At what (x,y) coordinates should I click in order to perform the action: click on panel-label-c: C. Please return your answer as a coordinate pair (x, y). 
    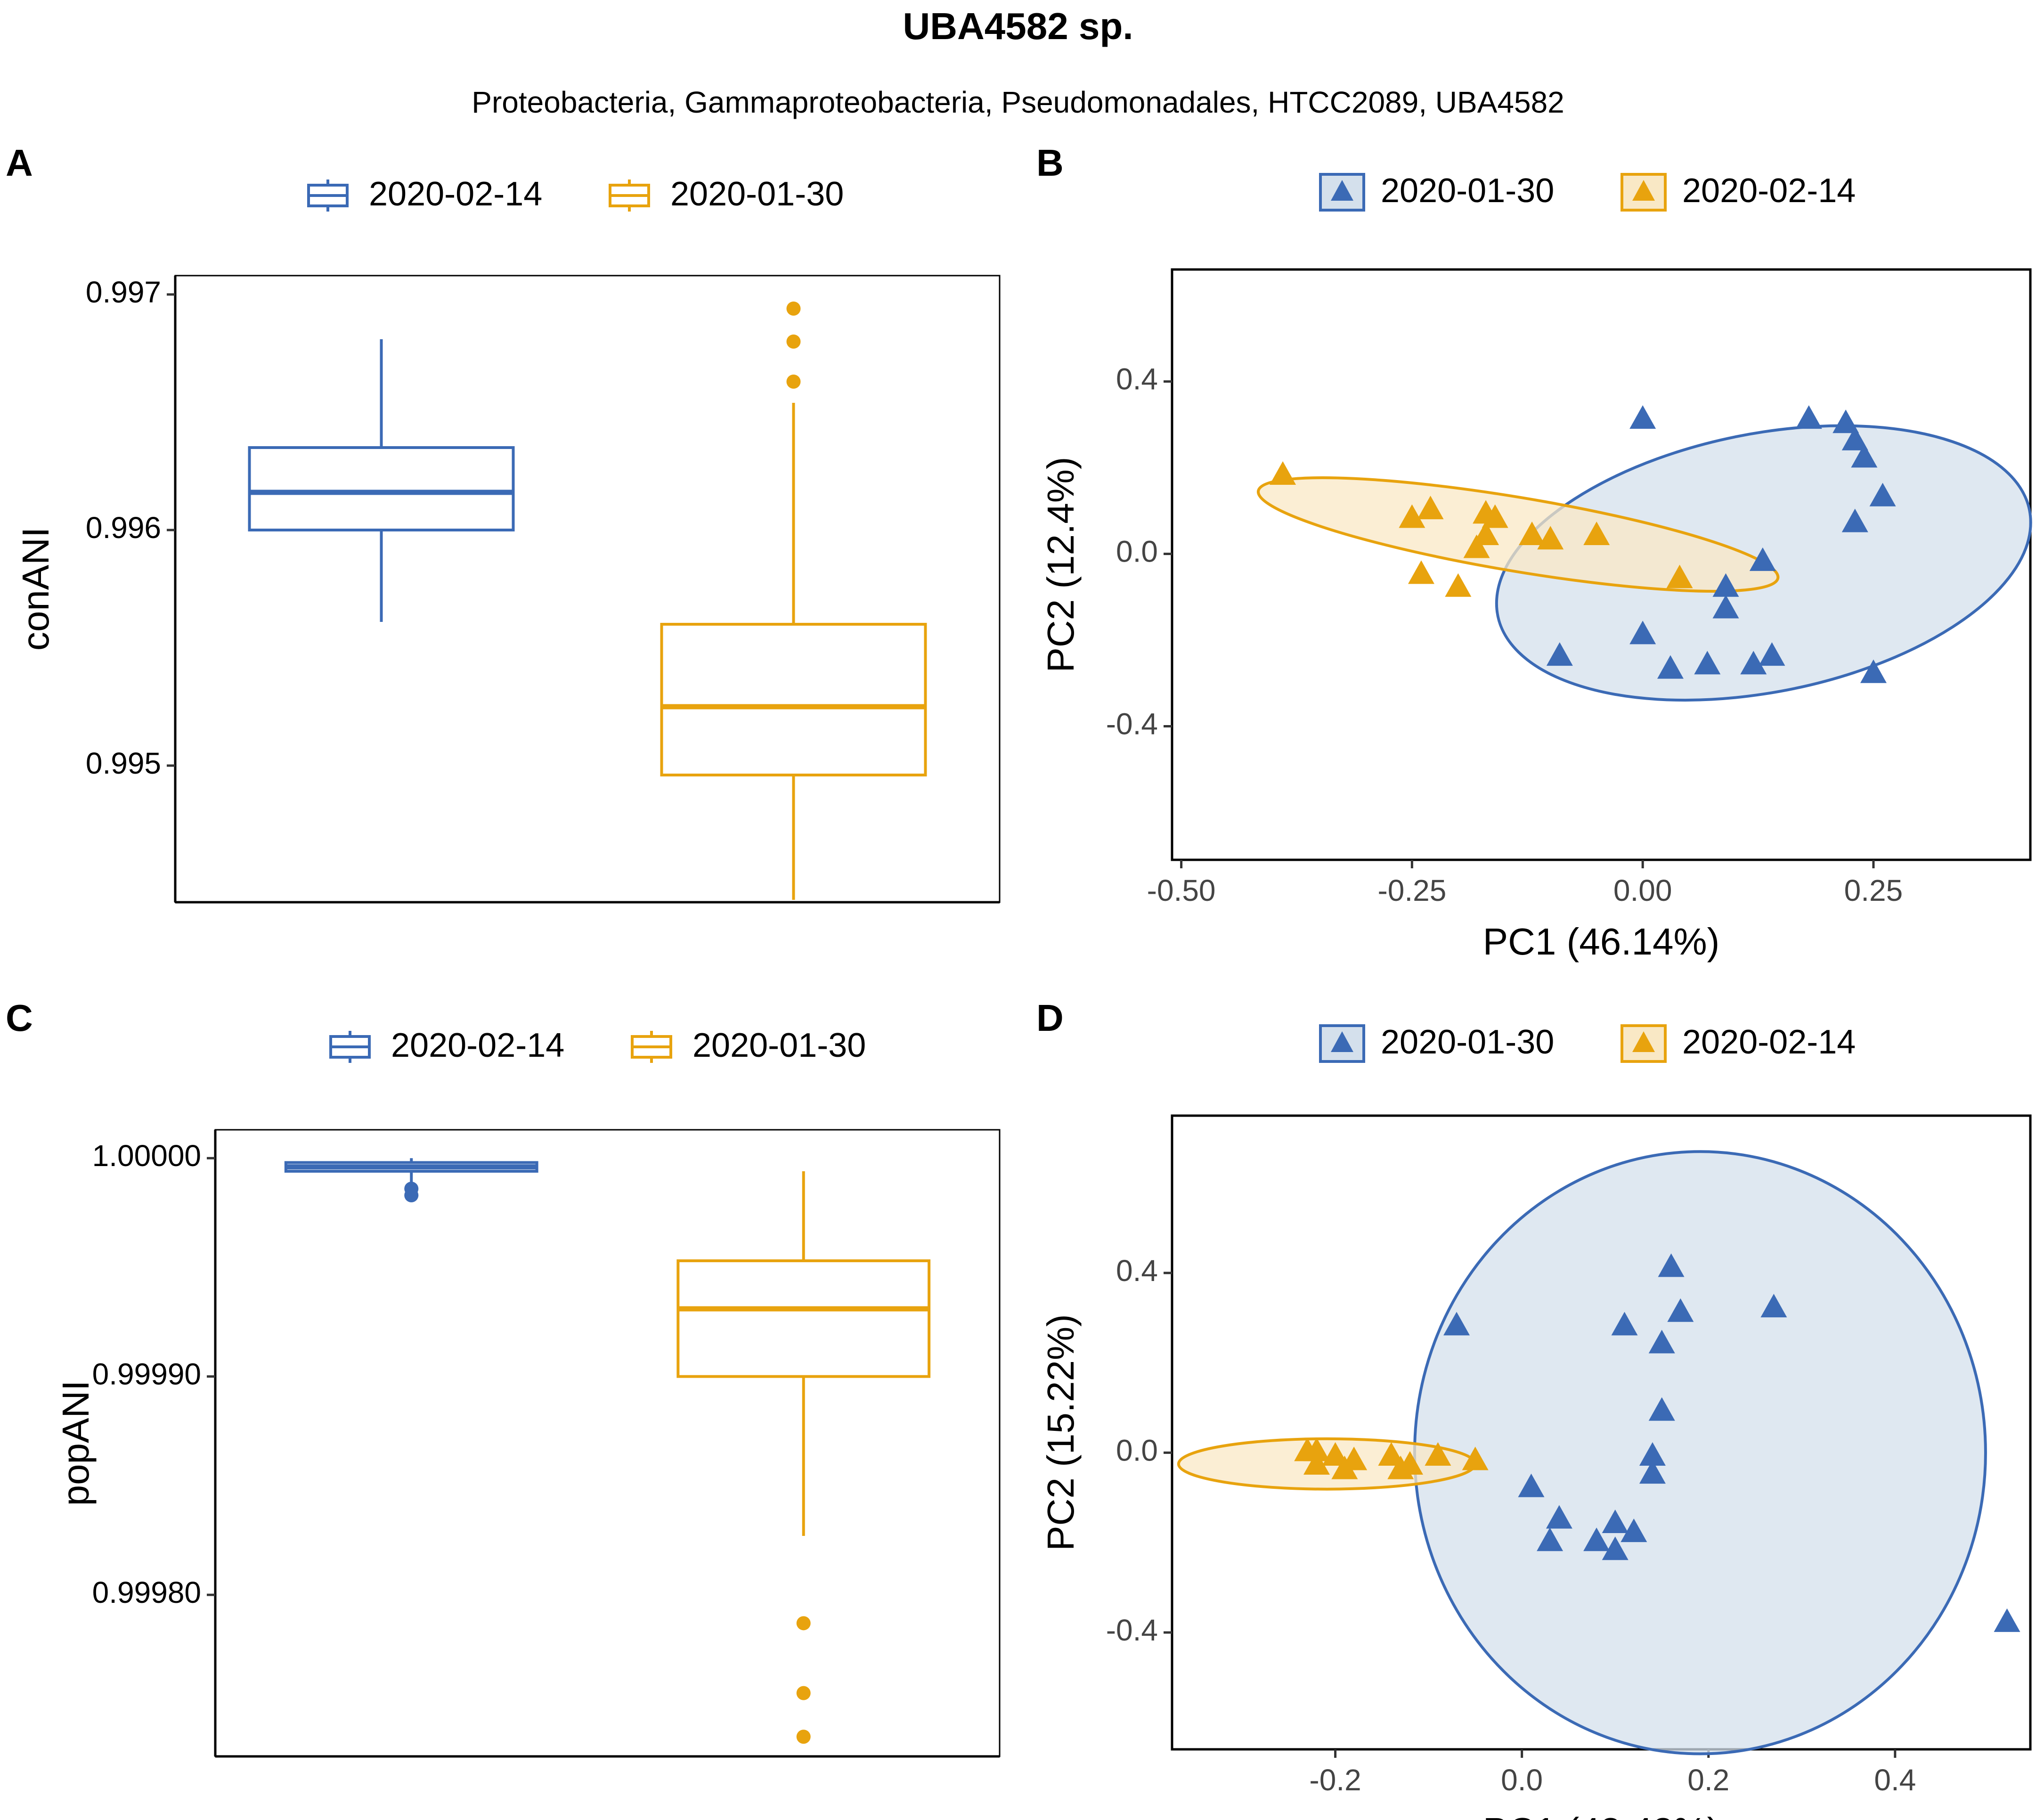
    Looking at the image, I should click on (20, 1018).